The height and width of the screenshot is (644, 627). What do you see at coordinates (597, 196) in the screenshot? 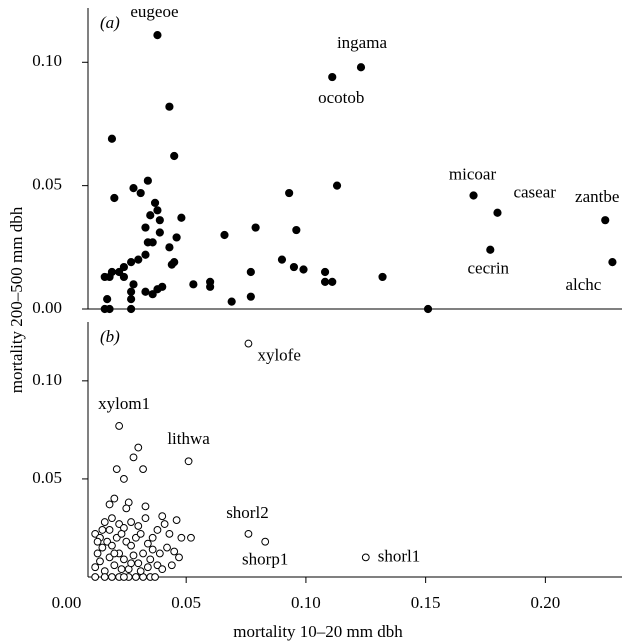
I see `point-label: zantbe` at bounding box center [597, 196].